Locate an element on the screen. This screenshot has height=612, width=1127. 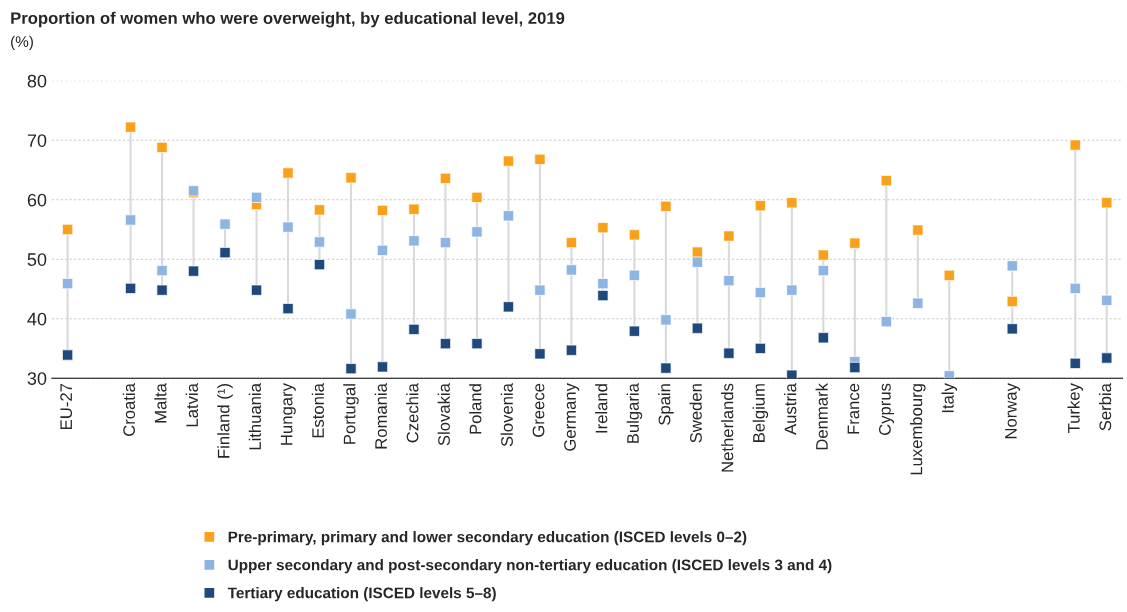
x-tick-label: Malta is located at coordinates (160, 403).